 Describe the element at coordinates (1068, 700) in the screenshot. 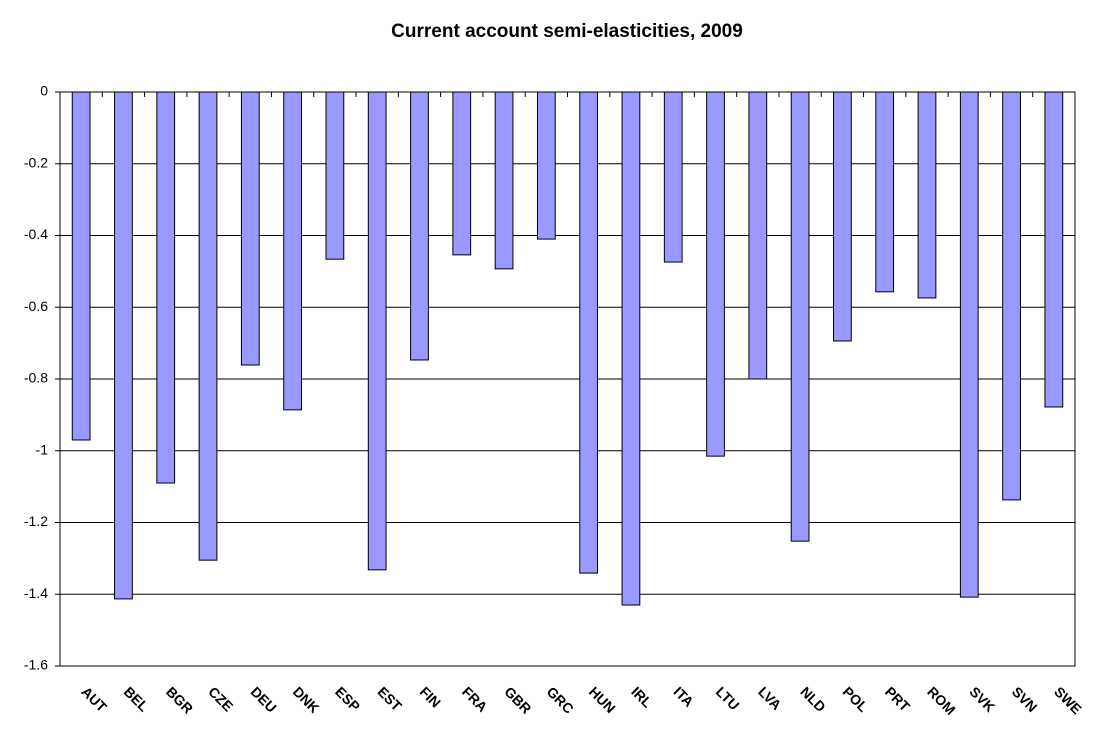

I see `x-tick-label: SWE` at that location.